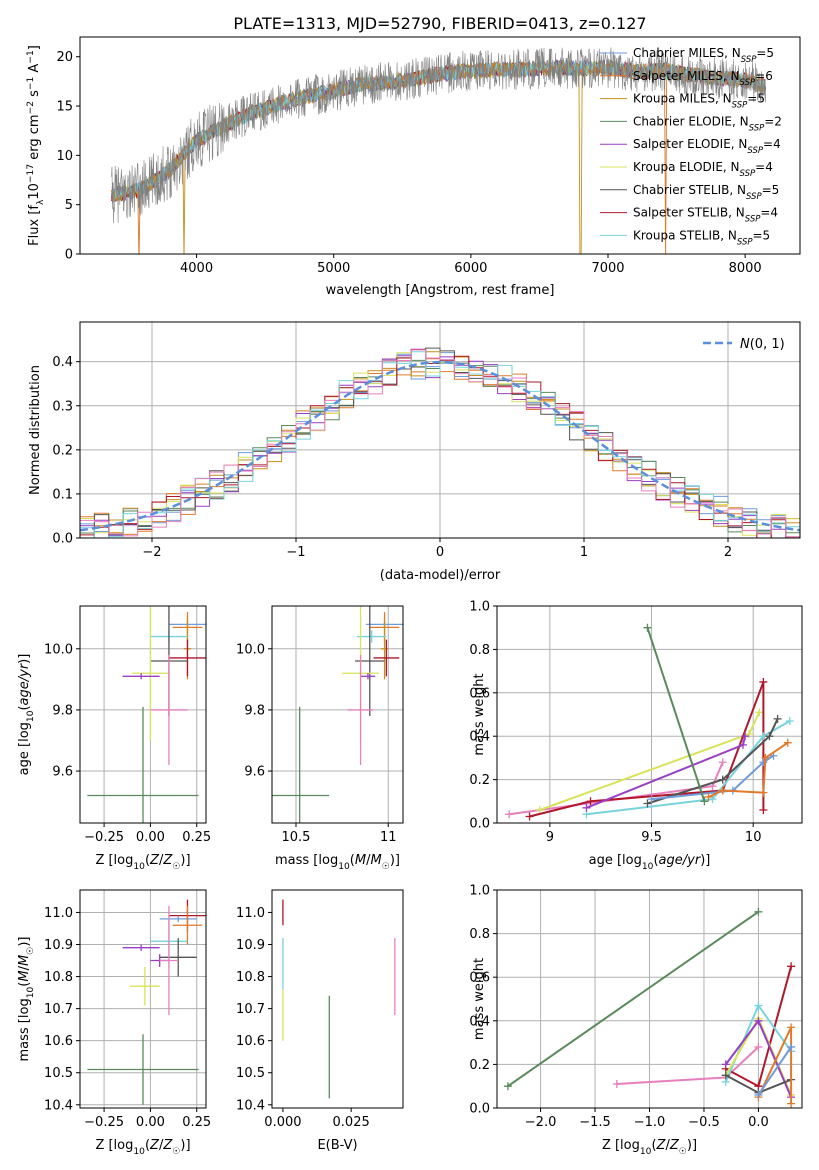  What do you see at coordinates (35, 430) in the screenshot?
I see `y-axis-label: Normed distribution` at bounding box center [35, 430].